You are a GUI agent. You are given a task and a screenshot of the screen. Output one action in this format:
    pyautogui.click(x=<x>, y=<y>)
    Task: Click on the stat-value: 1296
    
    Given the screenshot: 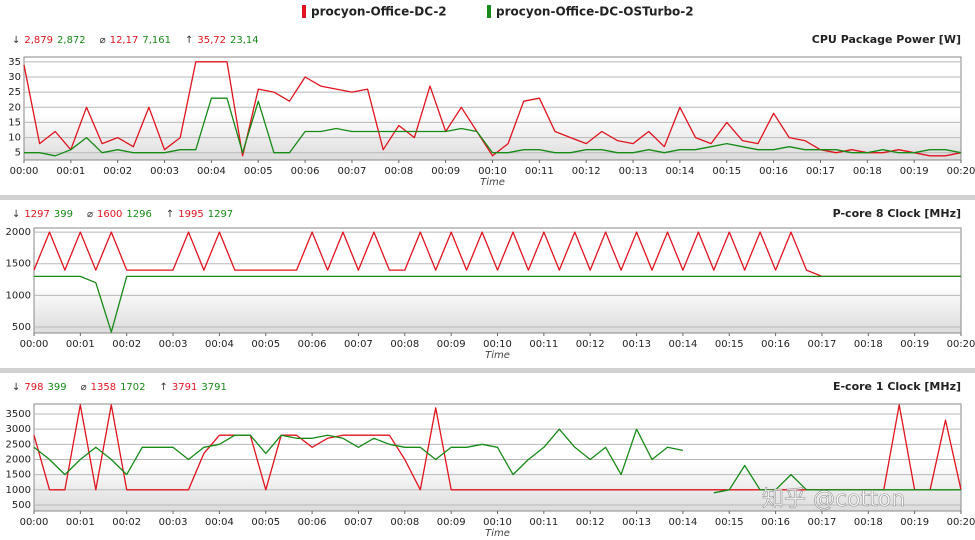 What is the action you would take?
    pyautogui.click(x=138, y=214)
    